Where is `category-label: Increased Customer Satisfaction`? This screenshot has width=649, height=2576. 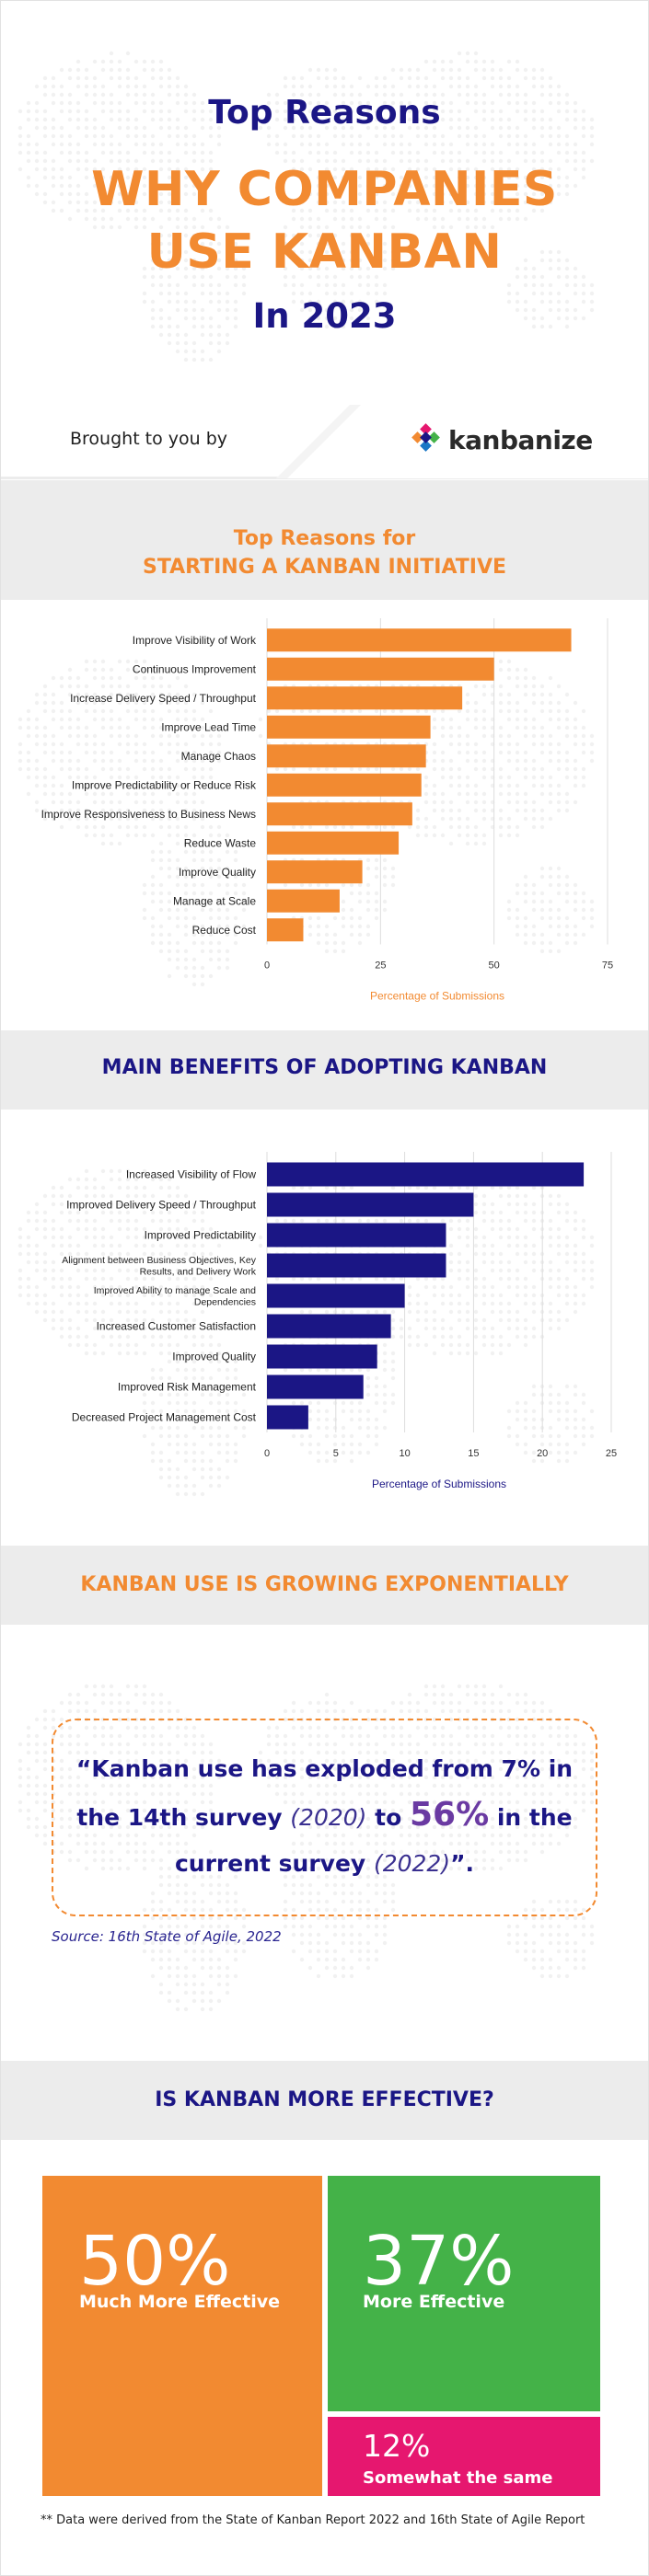 category-label: Increased Customer Satisfaction is located at coordinates (176, 1326).